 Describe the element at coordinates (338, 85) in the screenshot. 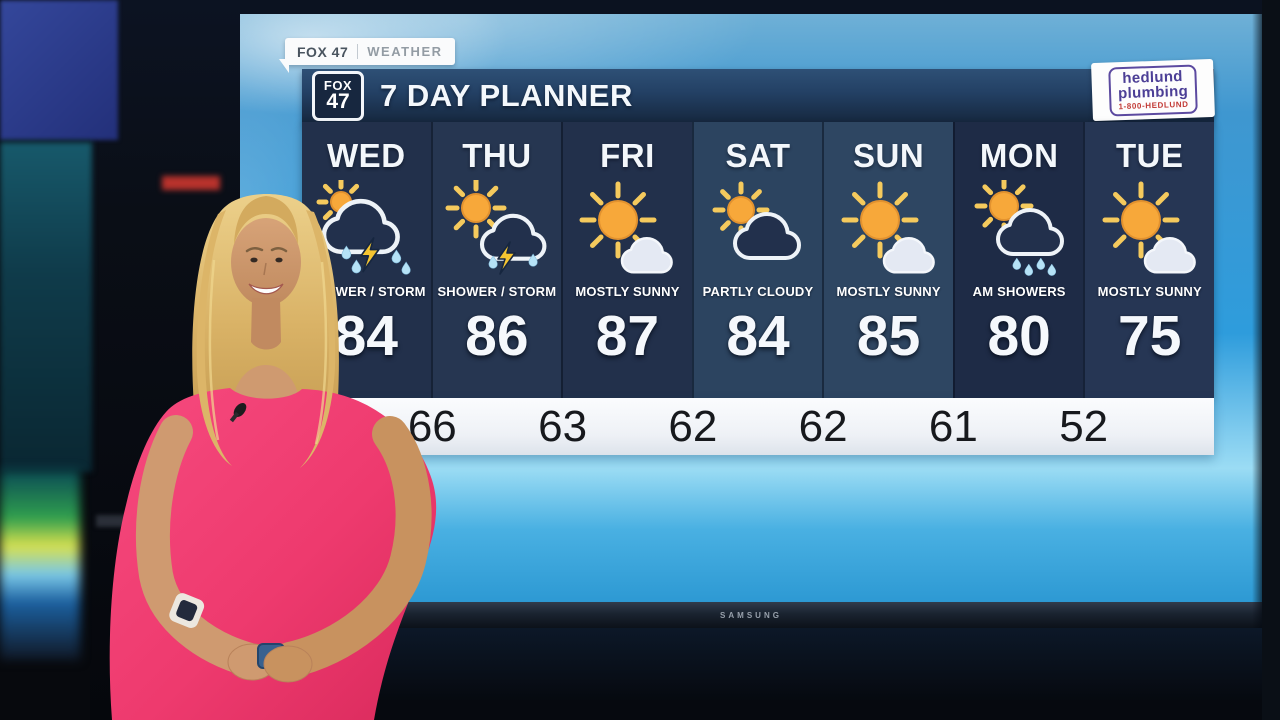

I see `fox47-logo-text: FOX` at that location.